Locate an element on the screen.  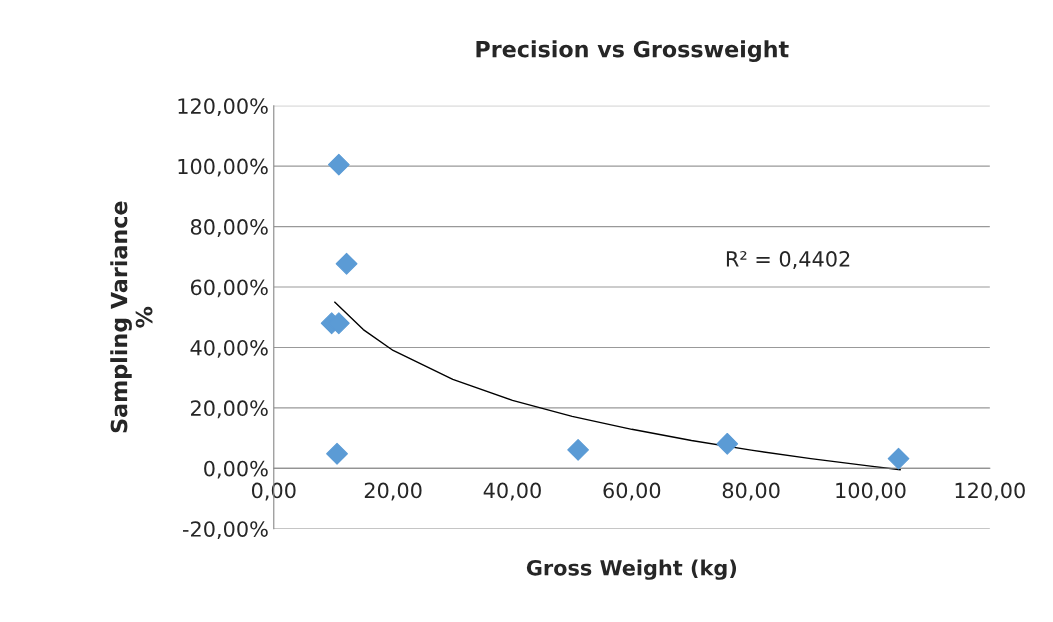
y-tick-label: 100,00% is located at coordinates (223, 167).